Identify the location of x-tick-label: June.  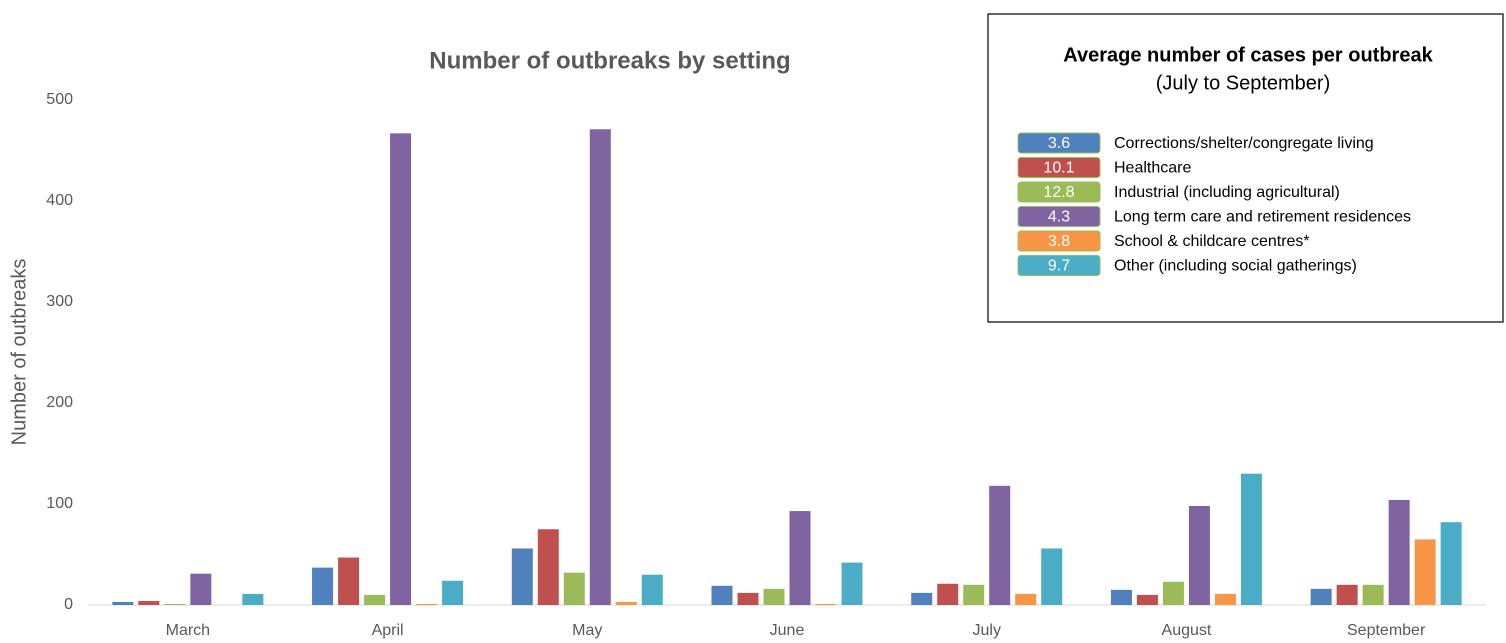
(787, 630).